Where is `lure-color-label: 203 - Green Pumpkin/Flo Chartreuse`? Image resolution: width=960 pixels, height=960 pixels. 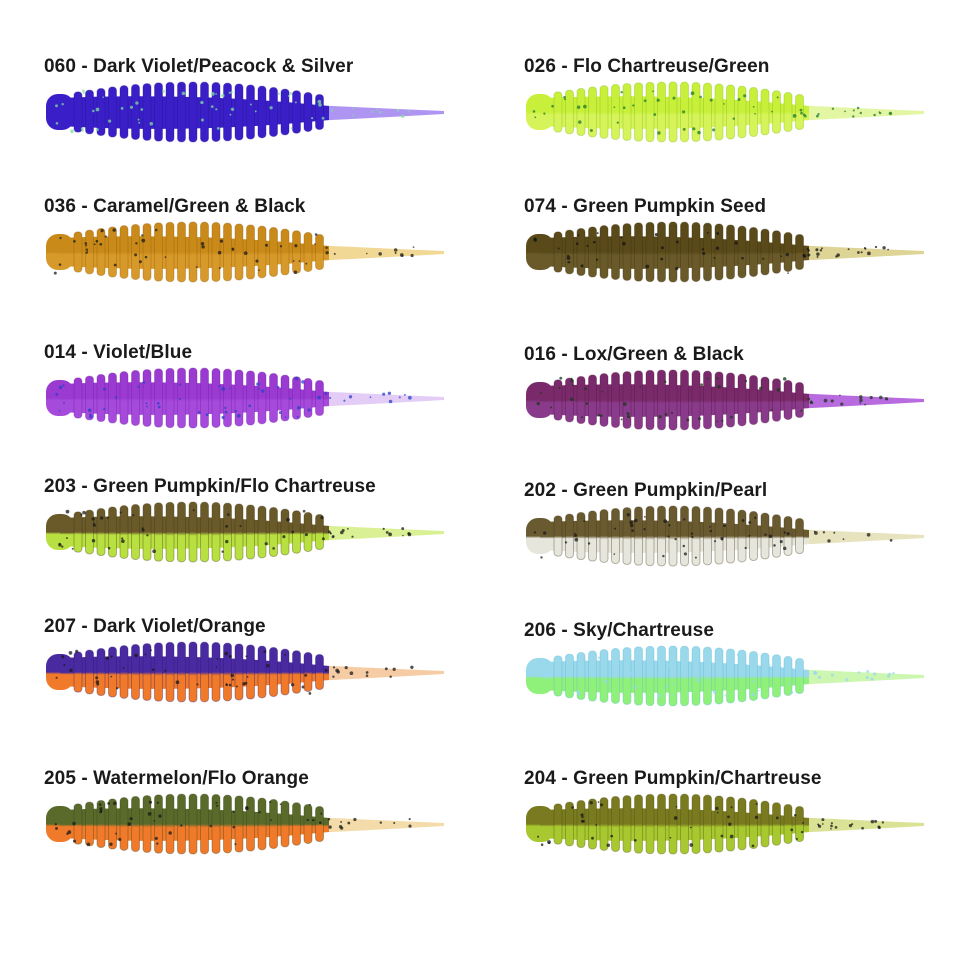
lure-color-label: 203 - Green Pumpkin/Flo Chartreuse is located at coordinates (210, 486).